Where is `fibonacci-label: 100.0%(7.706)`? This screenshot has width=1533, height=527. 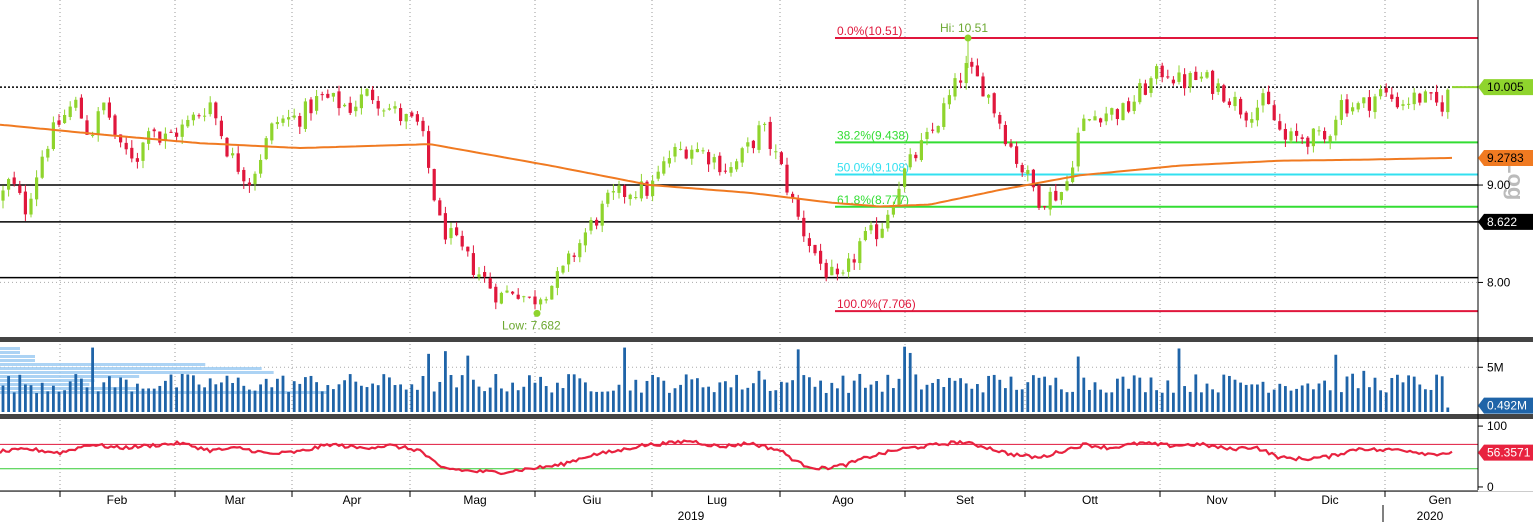 fibonacci-label: 100.0%(7.706) is located at coordinates (876, 304).